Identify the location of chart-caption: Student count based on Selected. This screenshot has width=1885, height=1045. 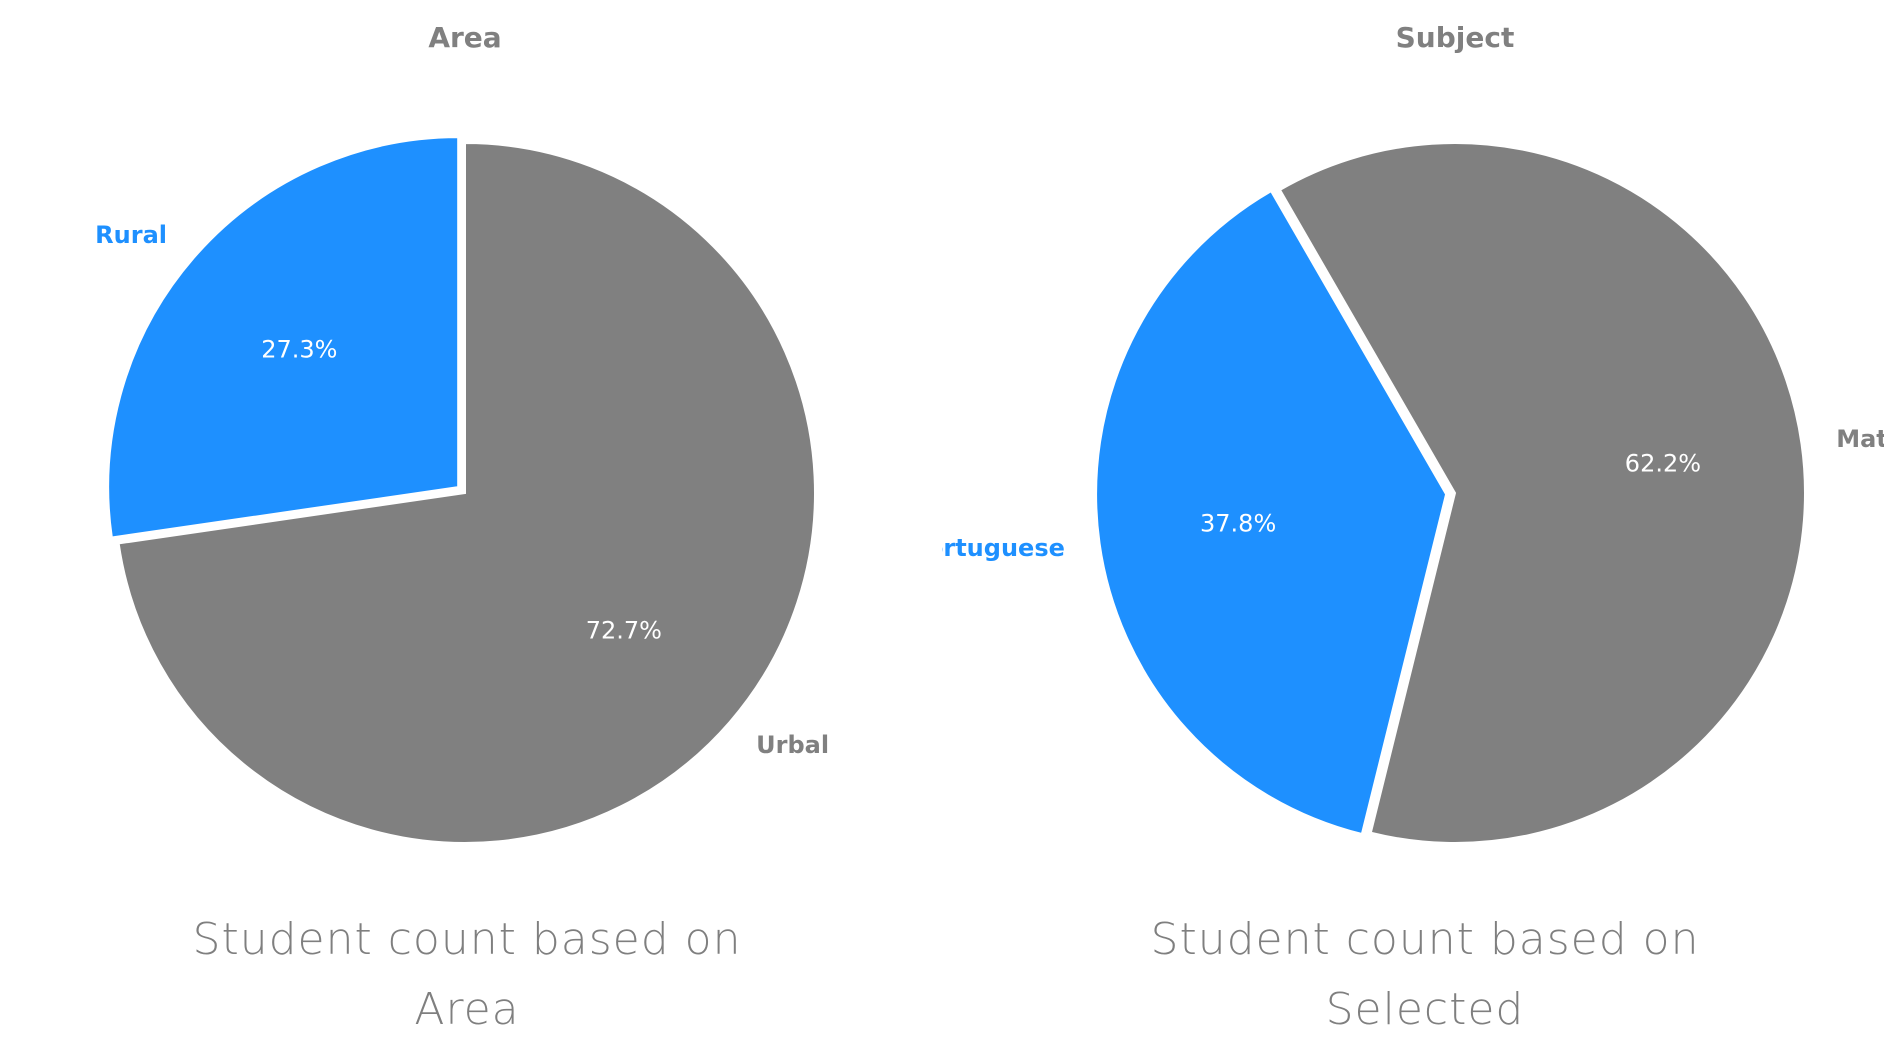
(1419, 975).